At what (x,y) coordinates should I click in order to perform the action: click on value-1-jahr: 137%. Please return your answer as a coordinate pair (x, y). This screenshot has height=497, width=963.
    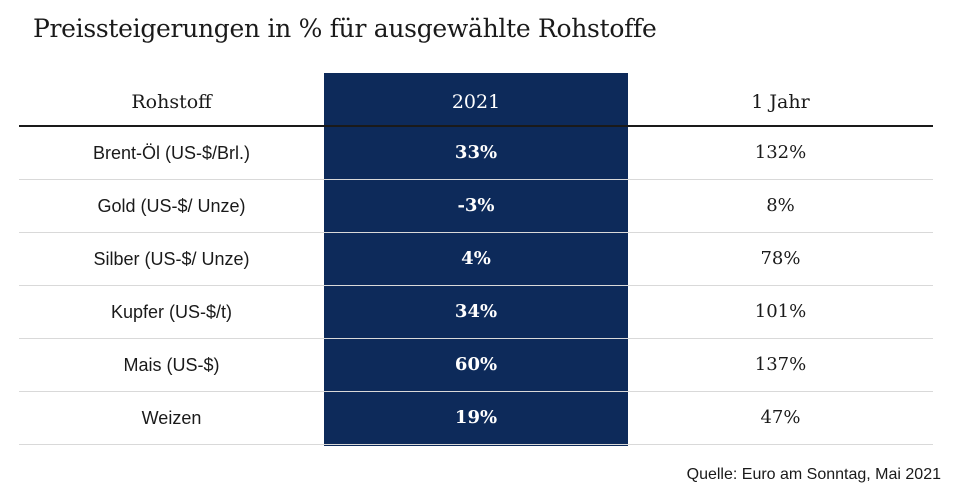
    Looking at the image, I should click on (780, 364).